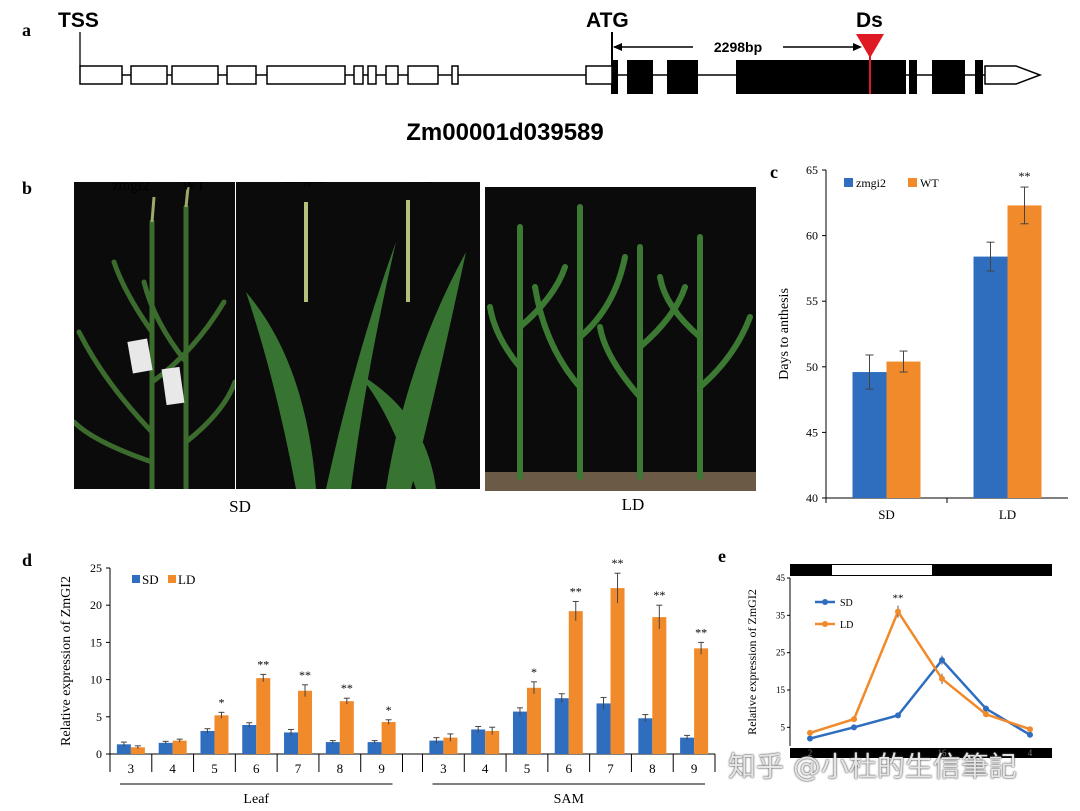 This screenshot has height=811, width=1080. I want to click on panel-e-label: e, so click(722, 556).